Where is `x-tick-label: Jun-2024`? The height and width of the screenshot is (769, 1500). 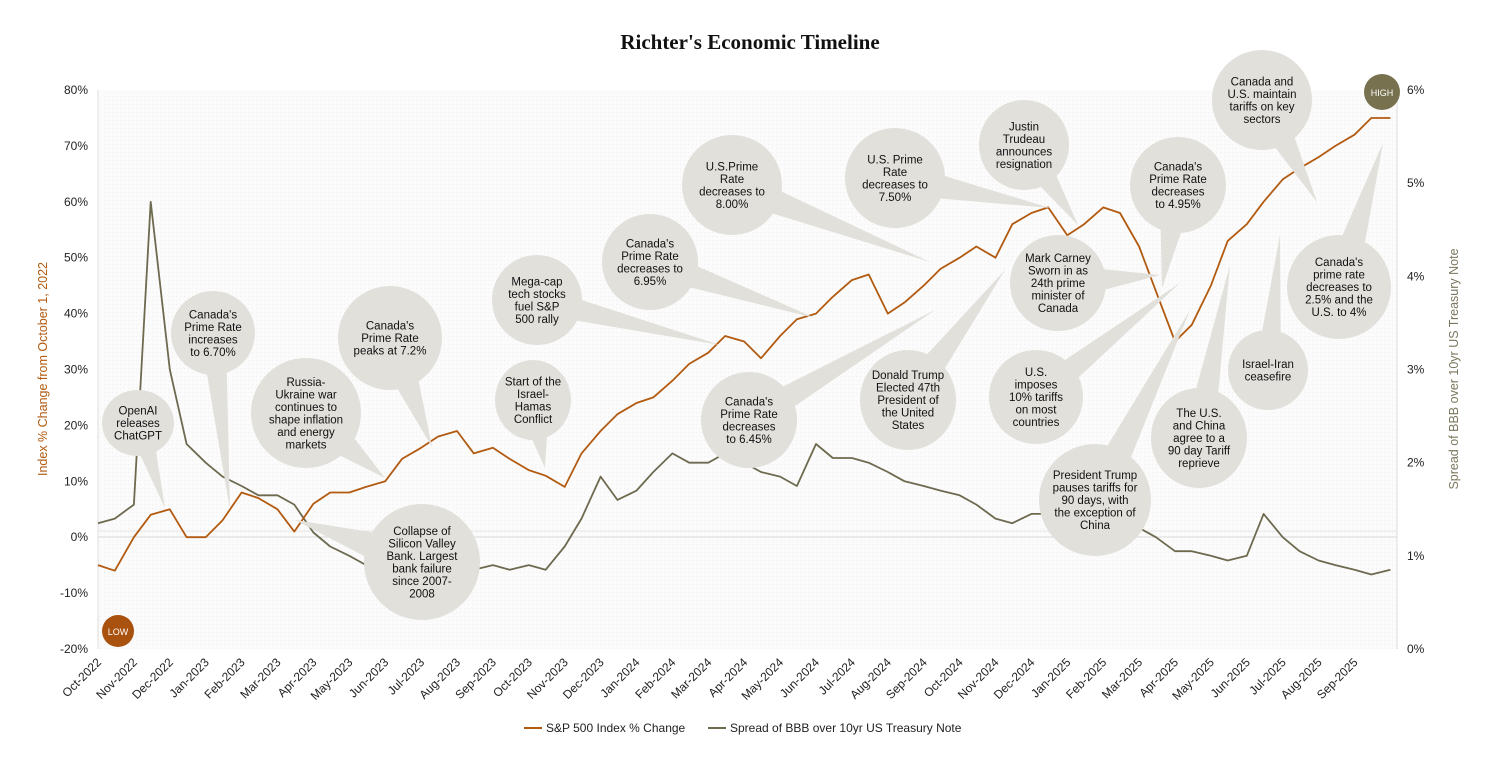
x-tick-label: Jun-2024 is located at coordinates (800, 678).